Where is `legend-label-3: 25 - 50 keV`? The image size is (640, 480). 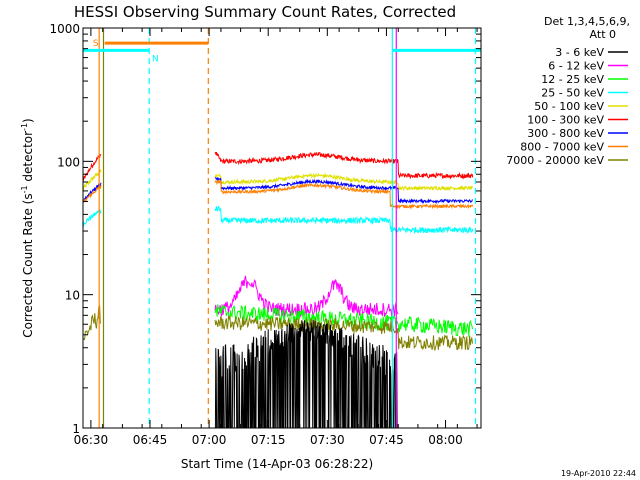 legend-label-3: 25 - 50 keV is located at coordinates (572, 93).